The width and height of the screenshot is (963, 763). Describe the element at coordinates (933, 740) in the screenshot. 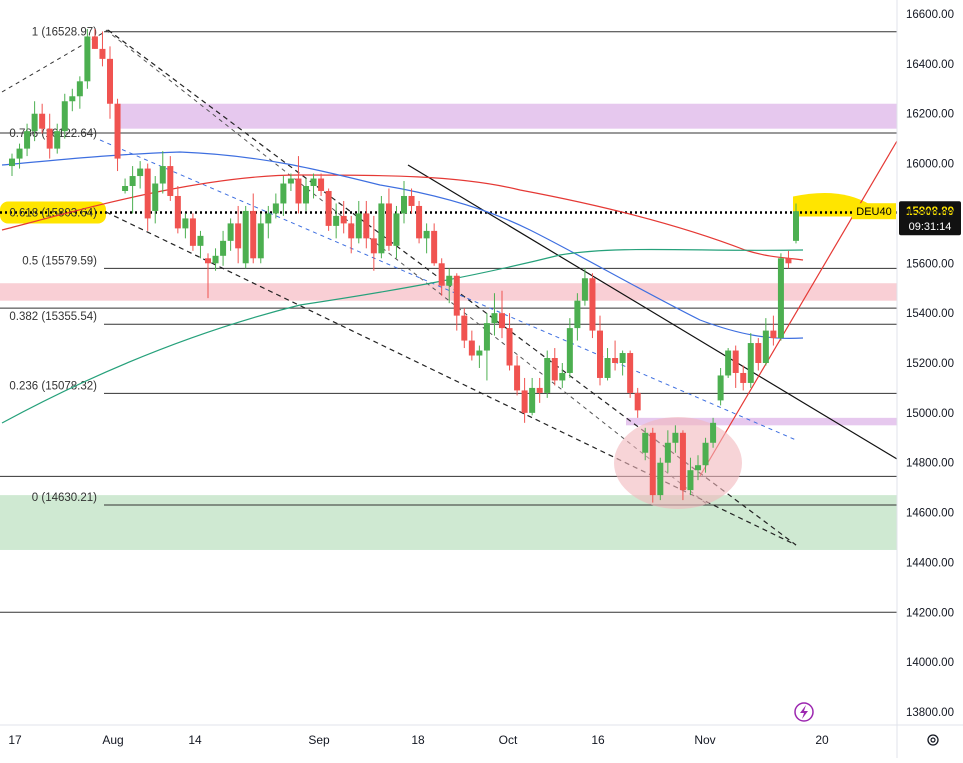

I see `gear-icon` at that location.